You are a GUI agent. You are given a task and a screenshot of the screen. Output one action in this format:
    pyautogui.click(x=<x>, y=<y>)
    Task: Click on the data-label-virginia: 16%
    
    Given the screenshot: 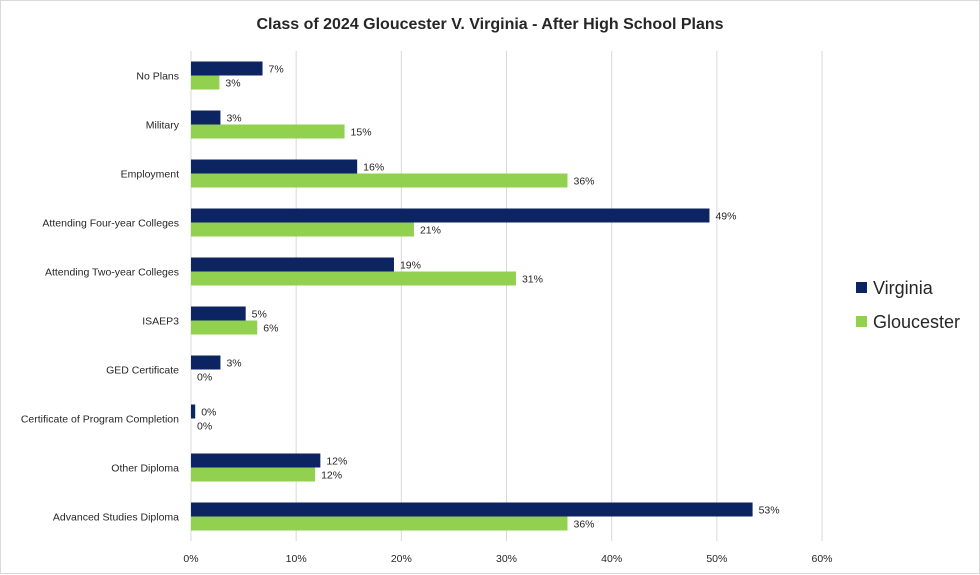 What is the action you would take?
    pyautogui.click(x=373, y=168)
    